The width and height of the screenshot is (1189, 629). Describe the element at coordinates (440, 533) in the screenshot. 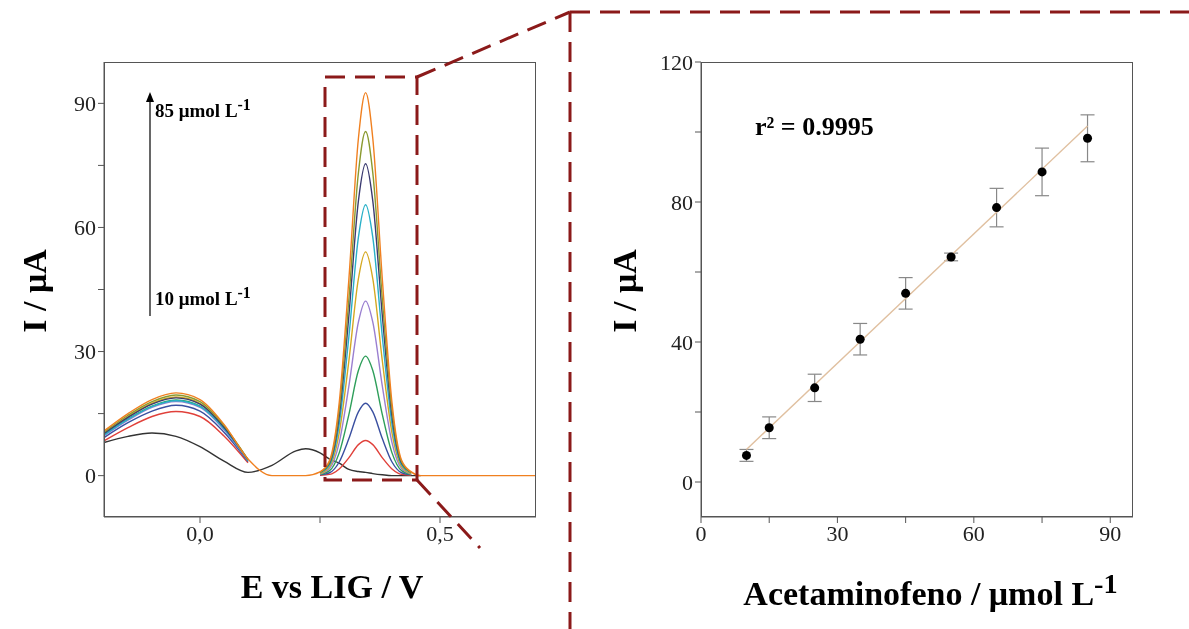

I see `x-tick-label: 0,5` at that location.